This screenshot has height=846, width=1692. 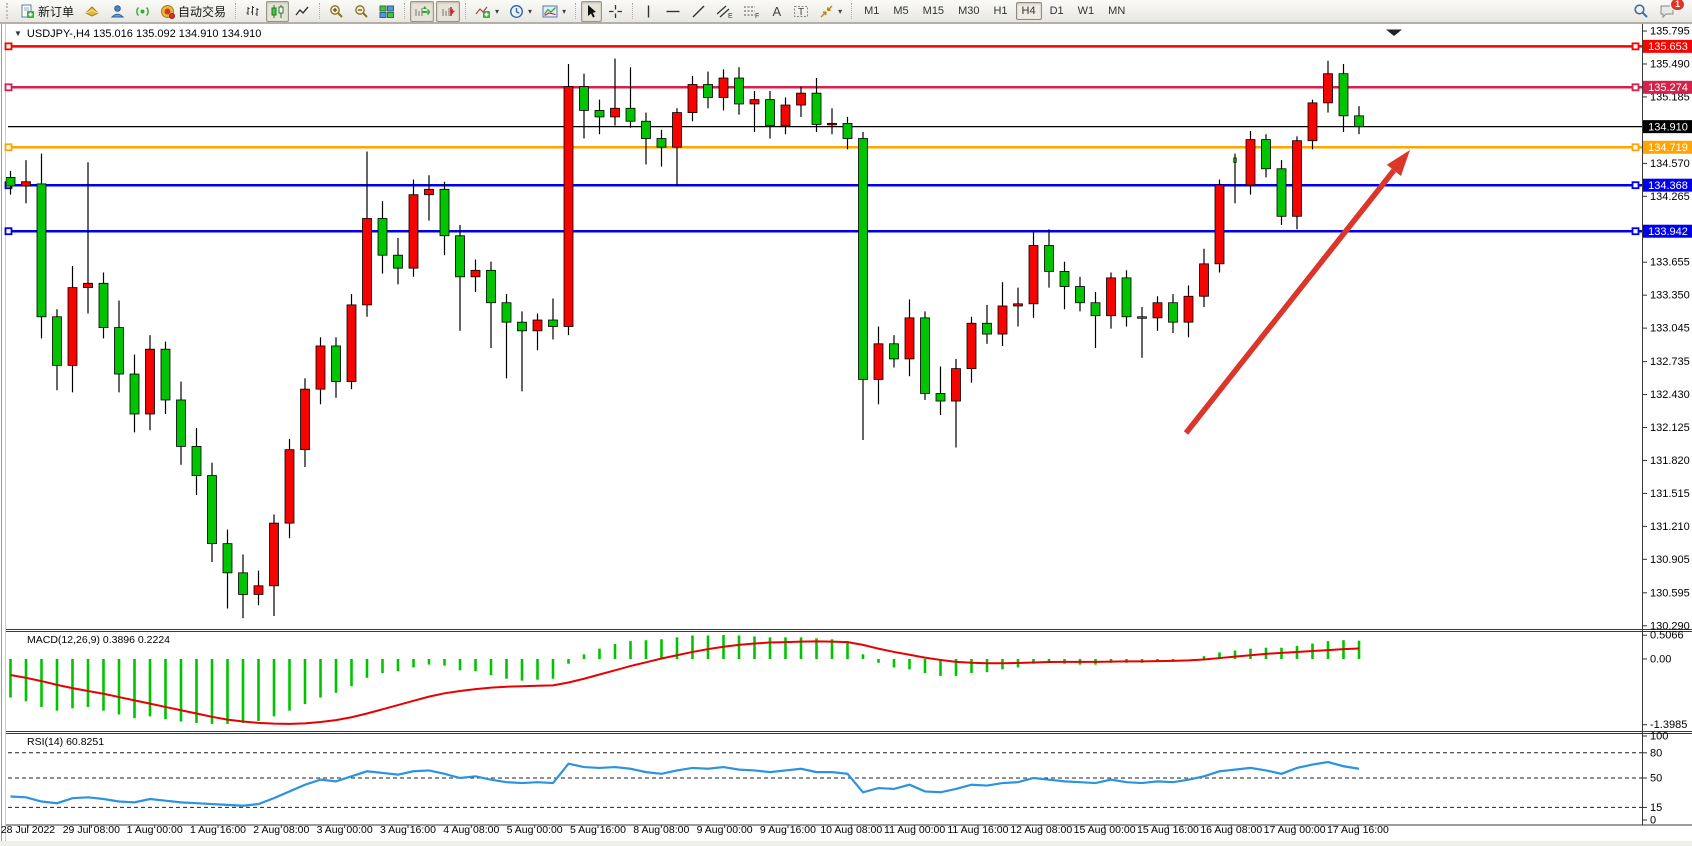 I want to click on timeframe-button-h1: H1, so click(x=1000, y=11).